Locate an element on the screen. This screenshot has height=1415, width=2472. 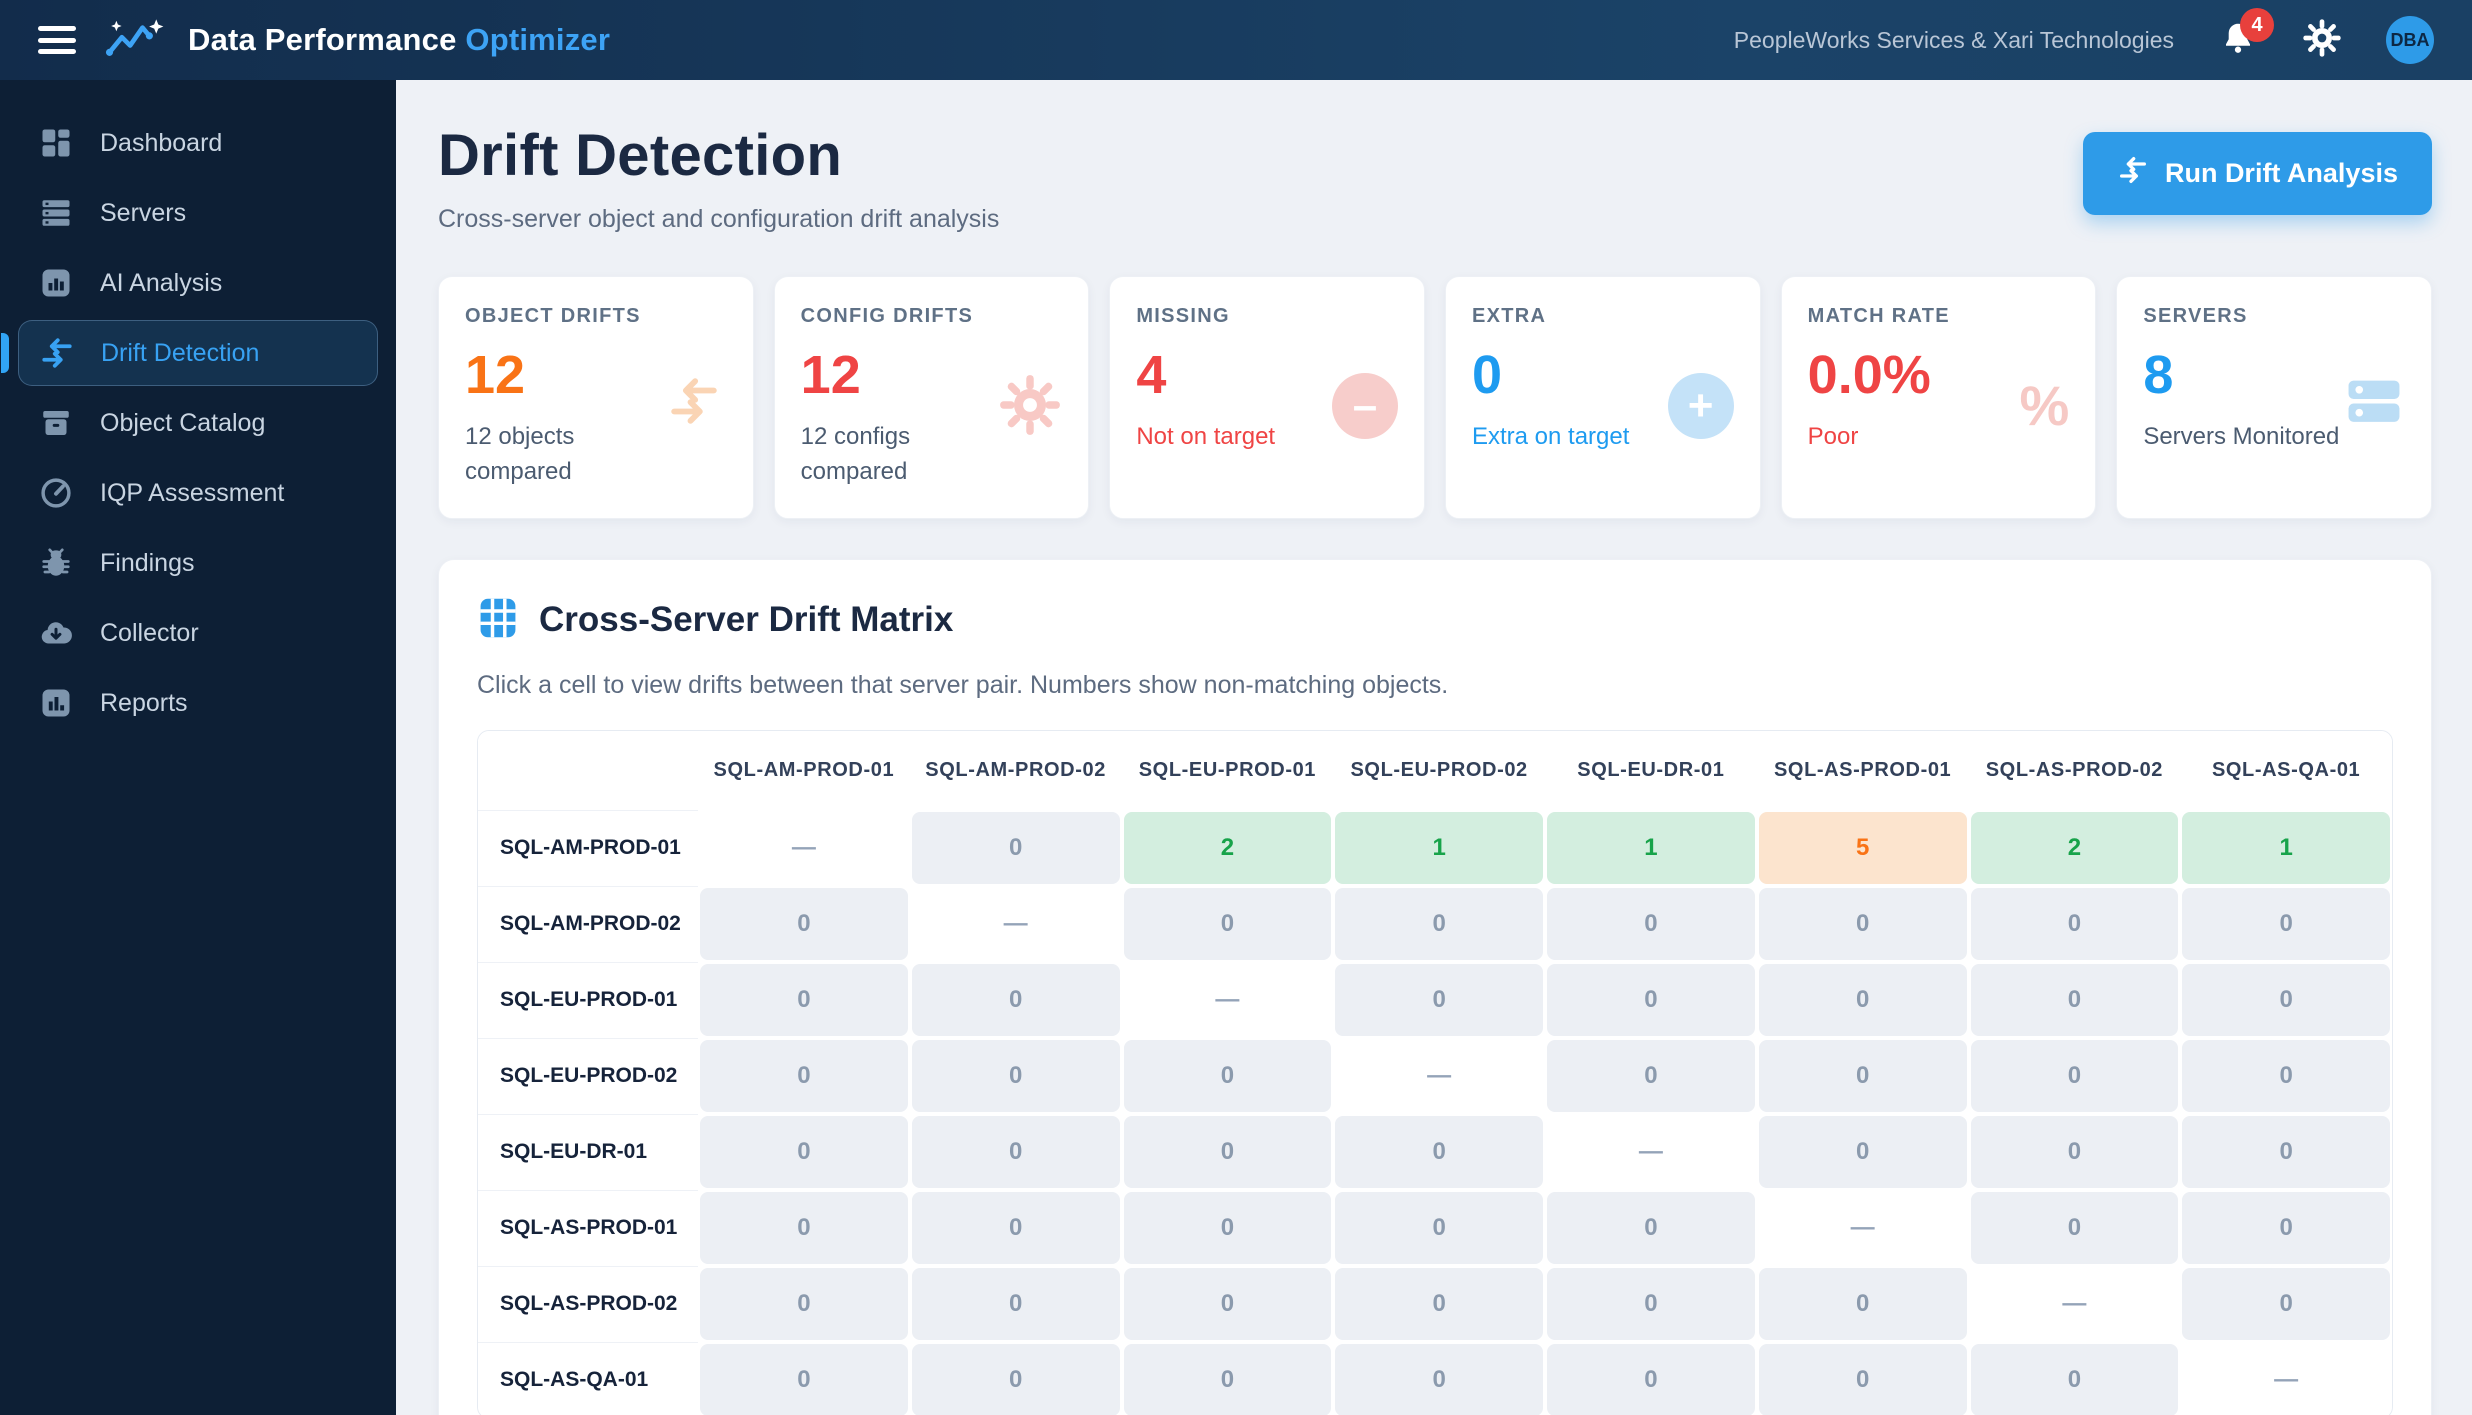
matrix-row: SQL-AS-PROD-02 0 0 0 0 0 0—0 is located at coordinates (1435, 1303).